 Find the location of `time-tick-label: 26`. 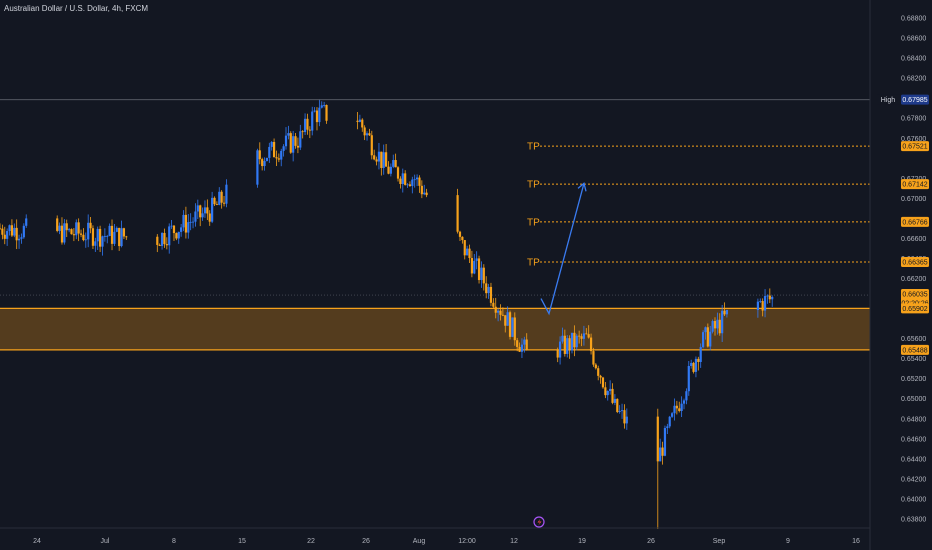

time-tick-label: 26 is located at coordinates (366, 541).